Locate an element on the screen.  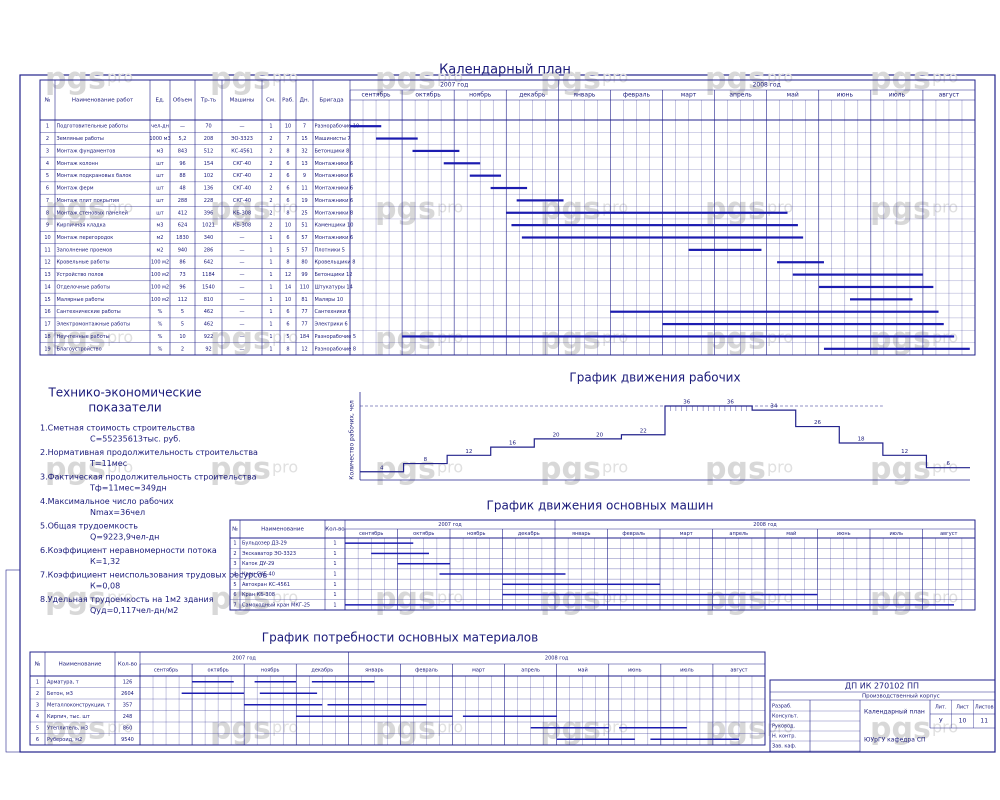
table-cell: Монтаж плит покрытия is located at coordinates (88, 201).